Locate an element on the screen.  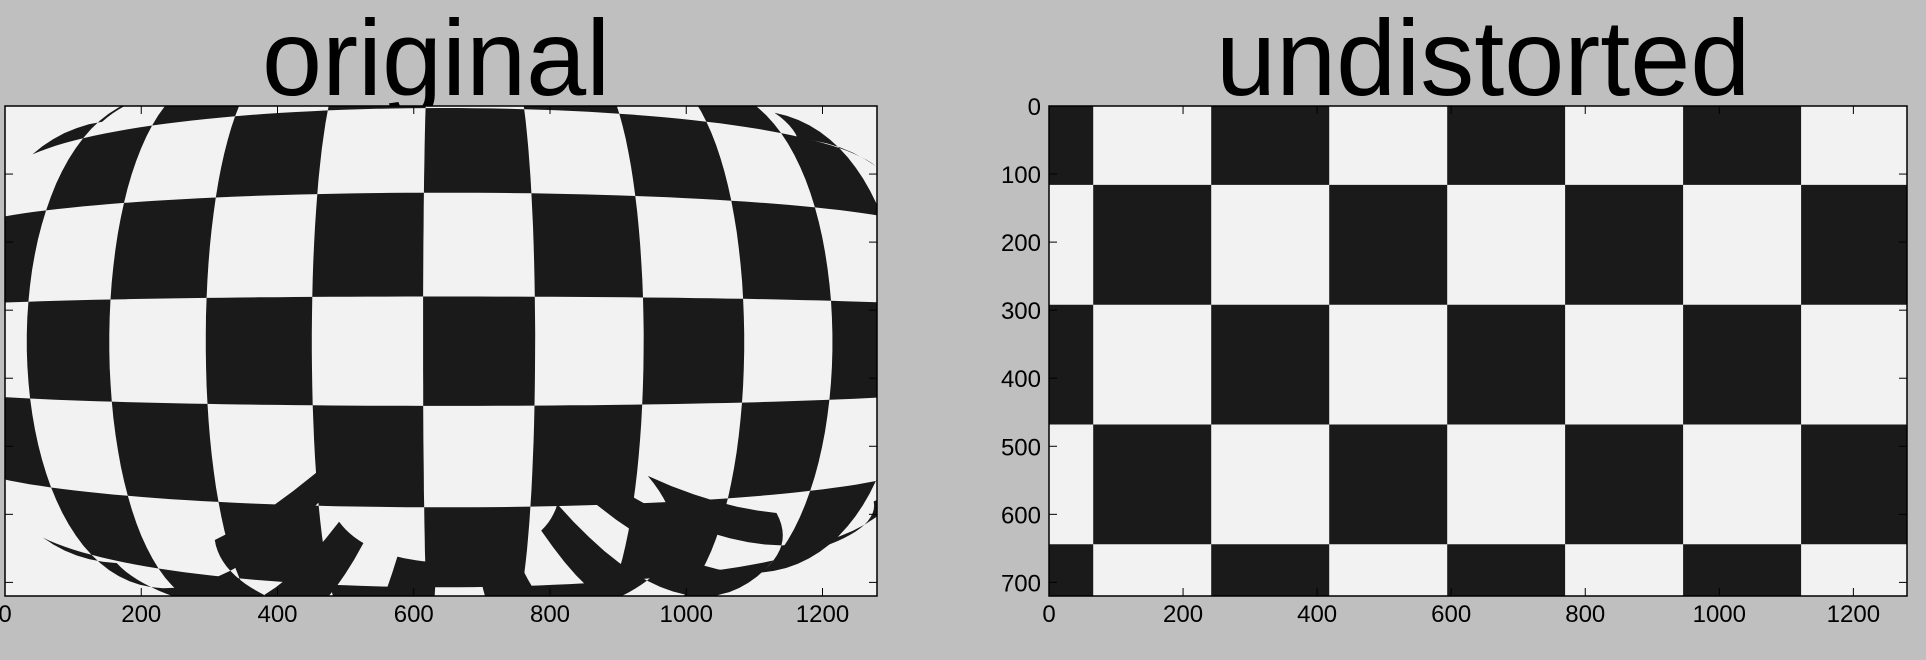
x-tick-label: 1000 is located at coordinates (686, 614).